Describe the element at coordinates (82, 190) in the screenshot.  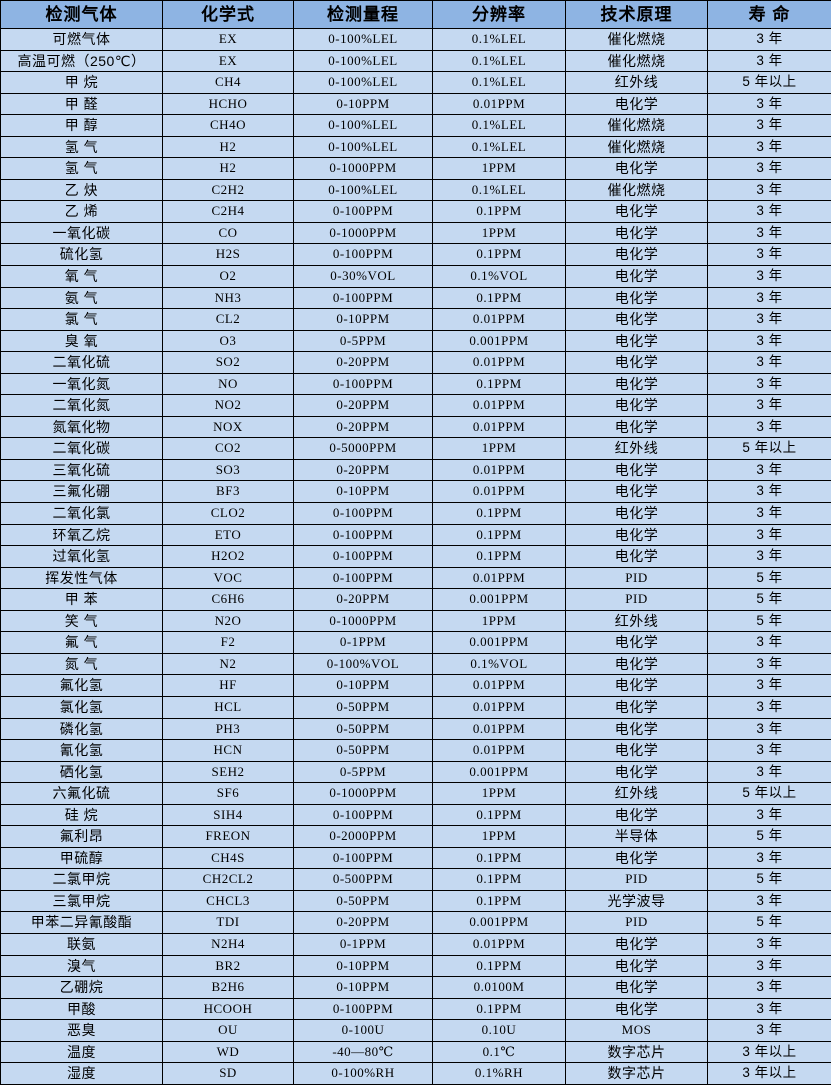
I see `cell-name: 乙 炔` at that location.